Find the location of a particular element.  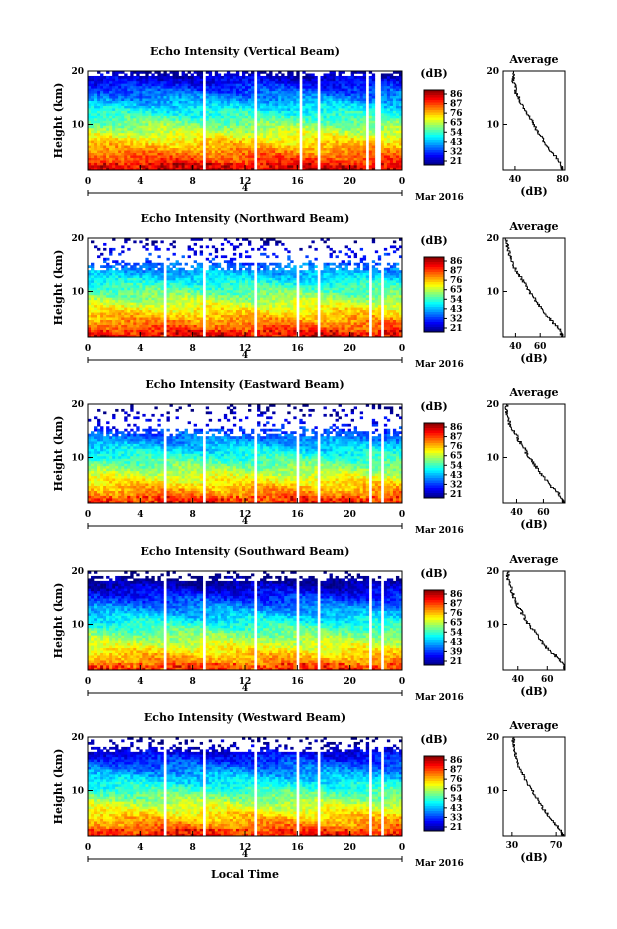

heatmap-cells is located at coordinates (245, 121).